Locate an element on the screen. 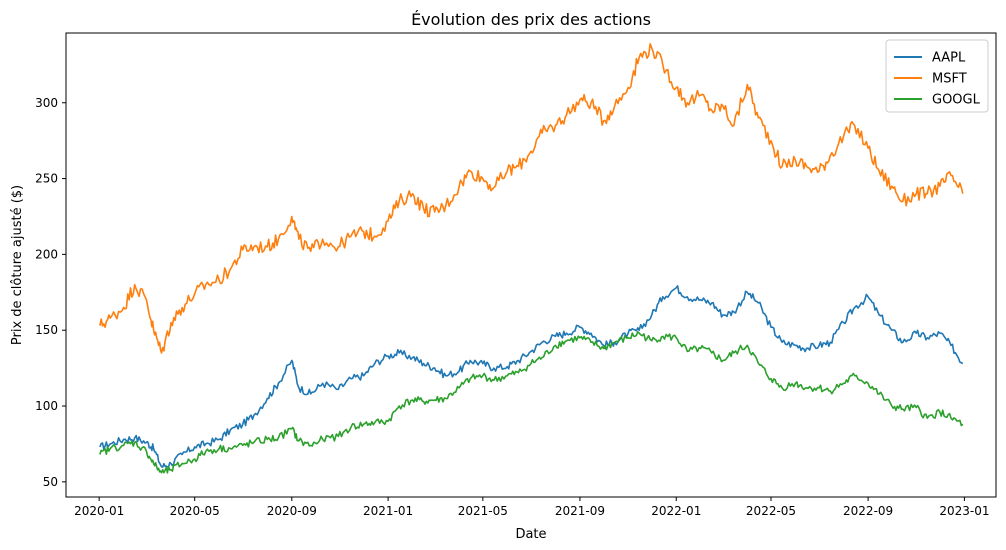 The image size is (1006, 550). chart-title: Évolution des prix des actions is located at coordinates (531, 19).